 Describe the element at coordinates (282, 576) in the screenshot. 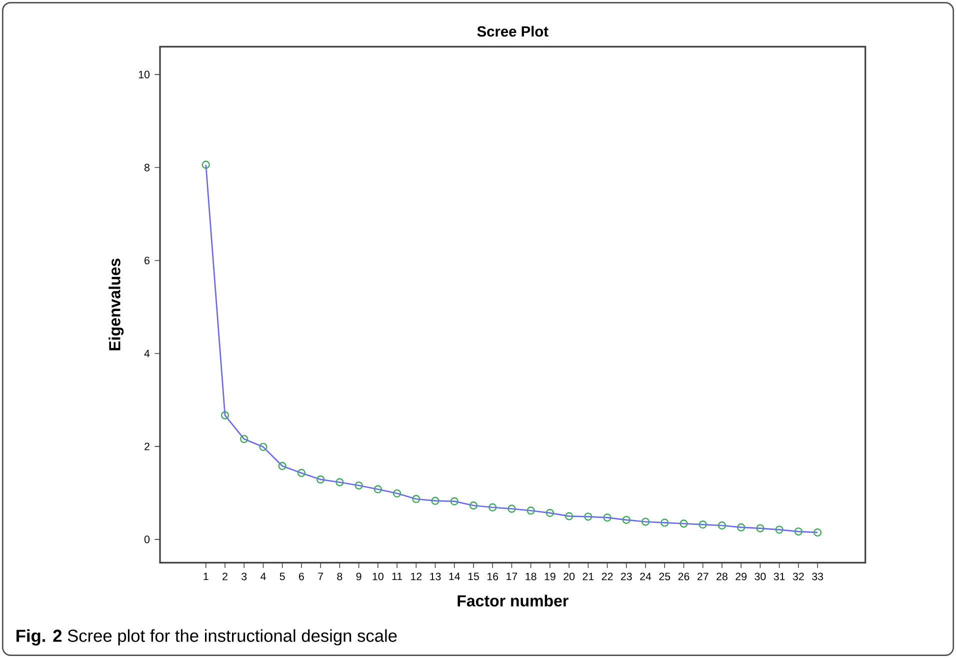

I see `x-tick-label: 5` at that location.